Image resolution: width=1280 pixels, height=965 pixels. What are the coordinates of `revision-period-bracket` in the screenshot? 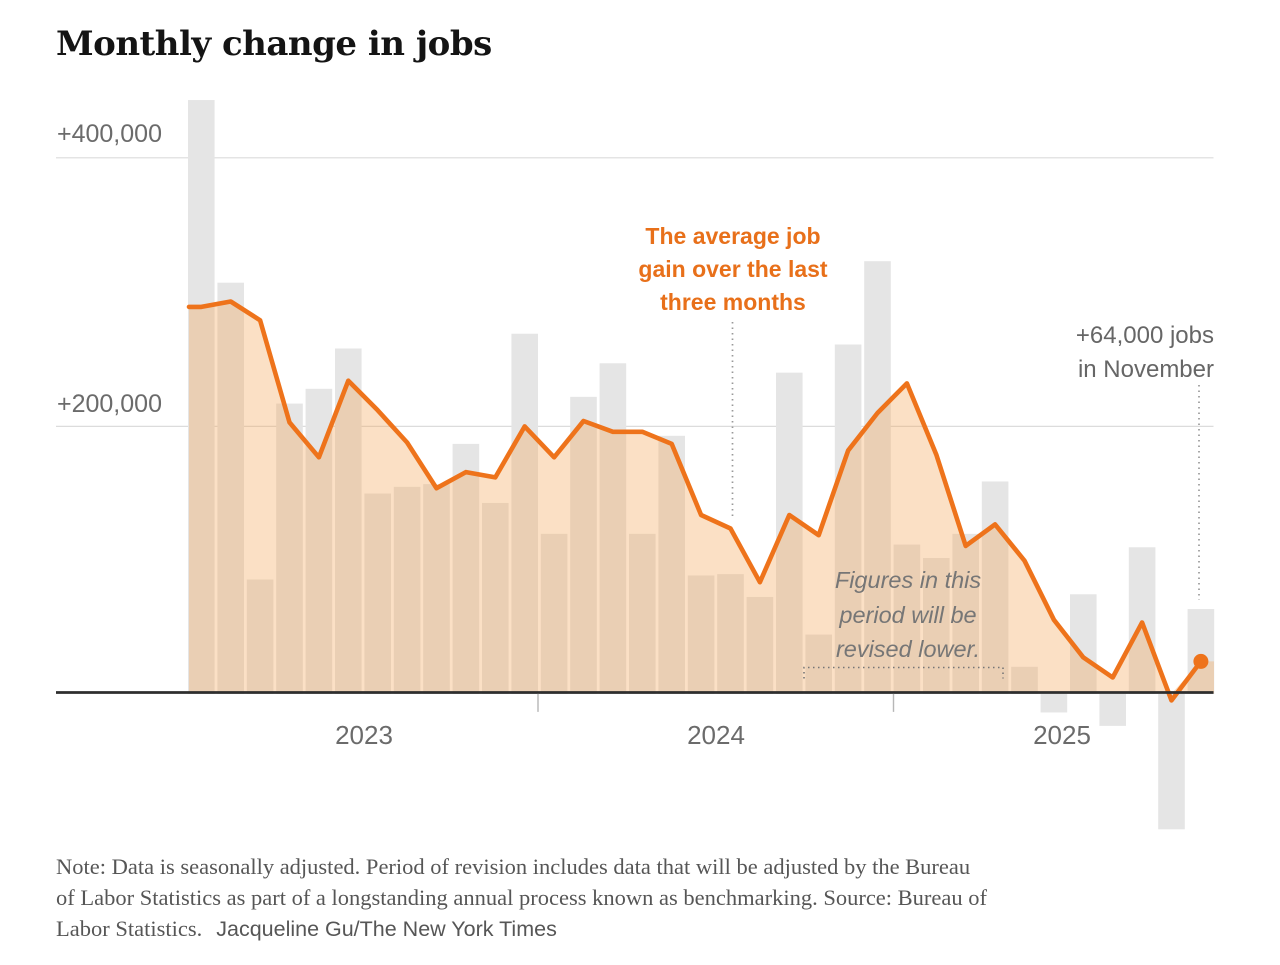 It's located at (903, 672).